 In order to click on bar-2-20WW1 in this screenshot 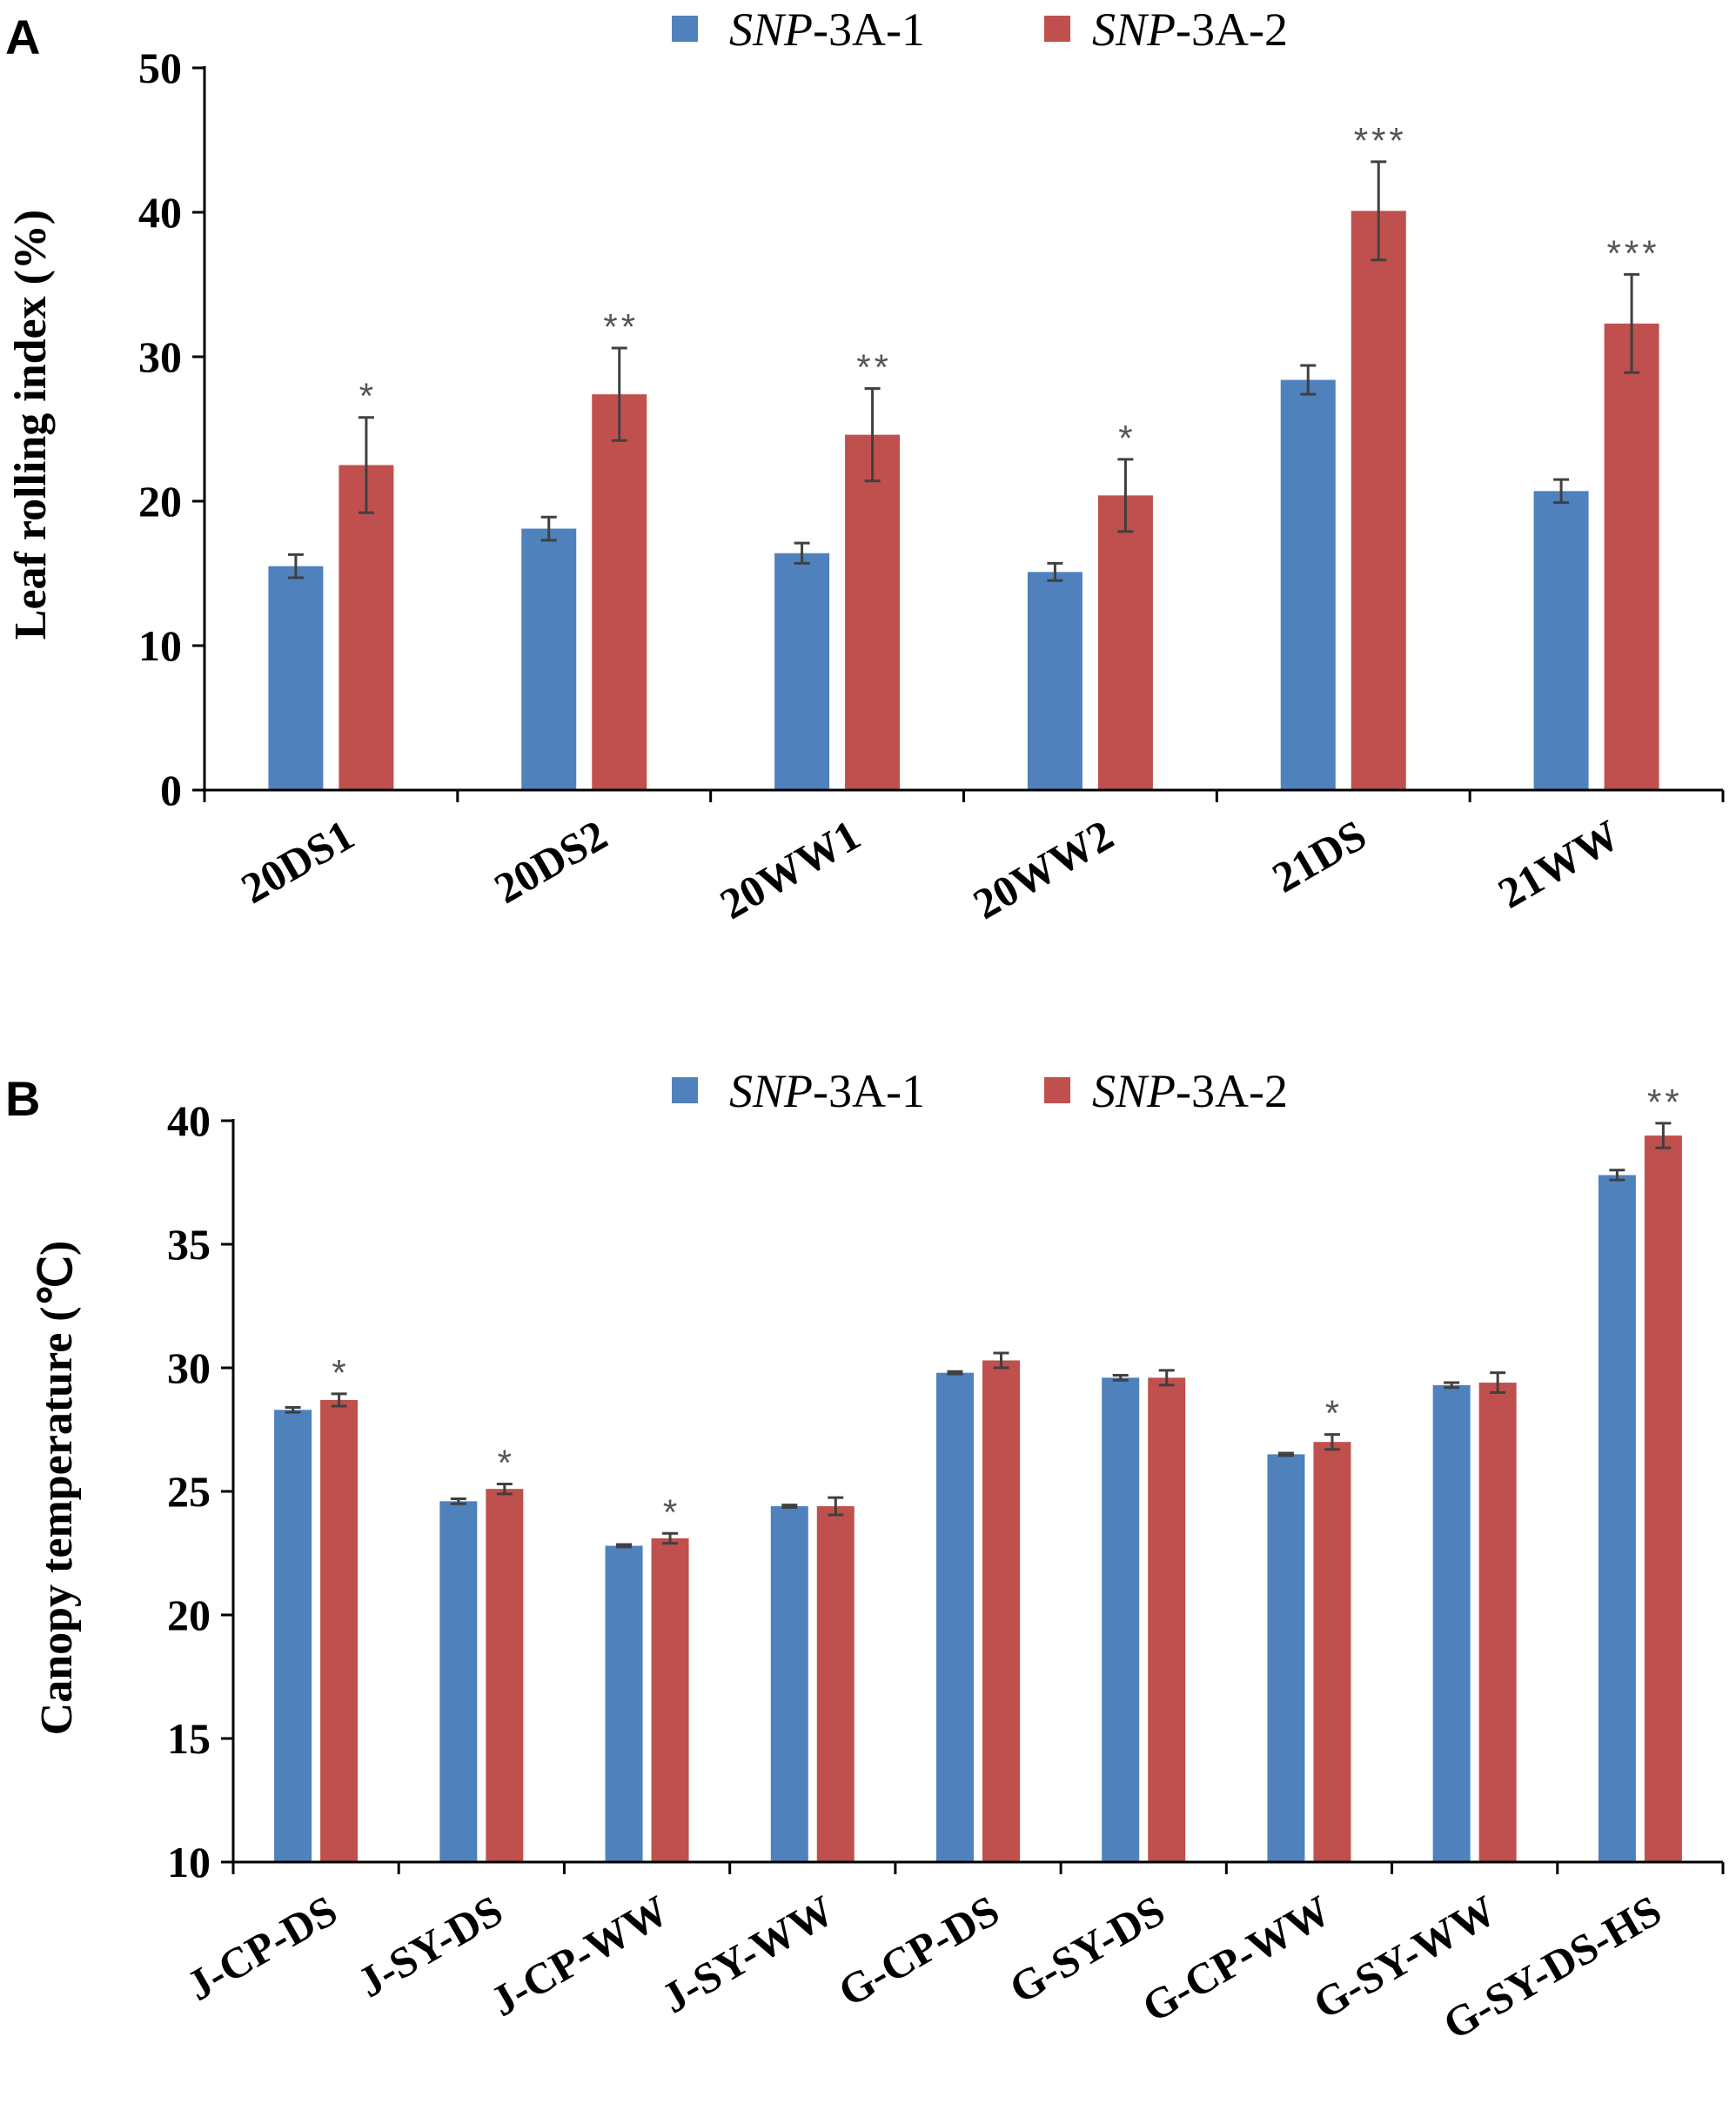, I will do `click(873, 612)`.